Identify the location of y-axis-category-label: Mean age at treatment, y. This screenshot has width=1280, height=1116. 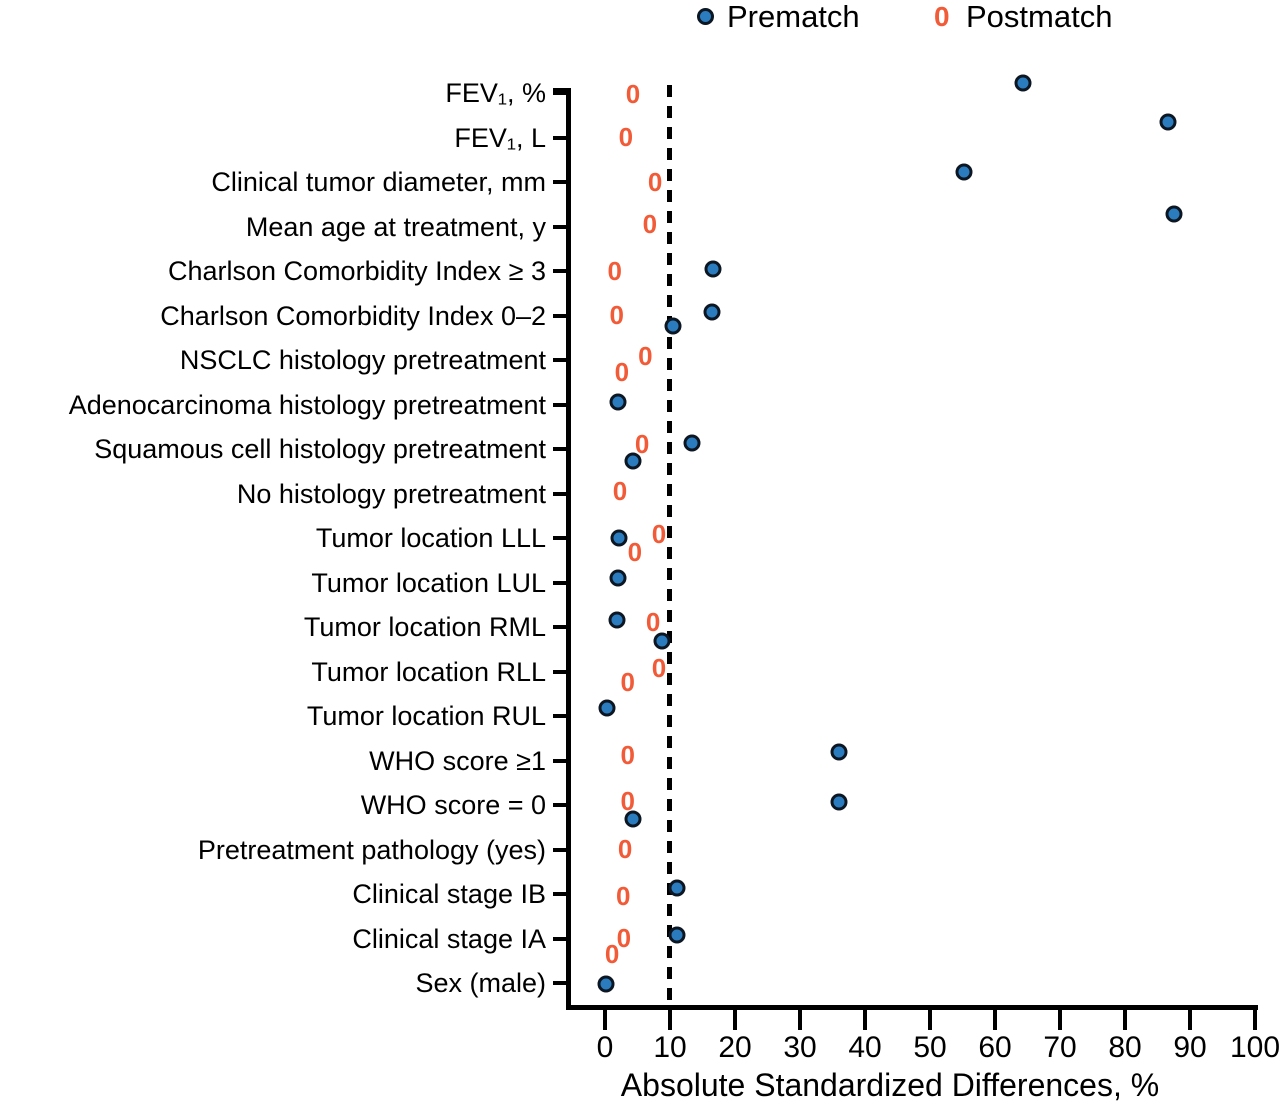
(395, 226).